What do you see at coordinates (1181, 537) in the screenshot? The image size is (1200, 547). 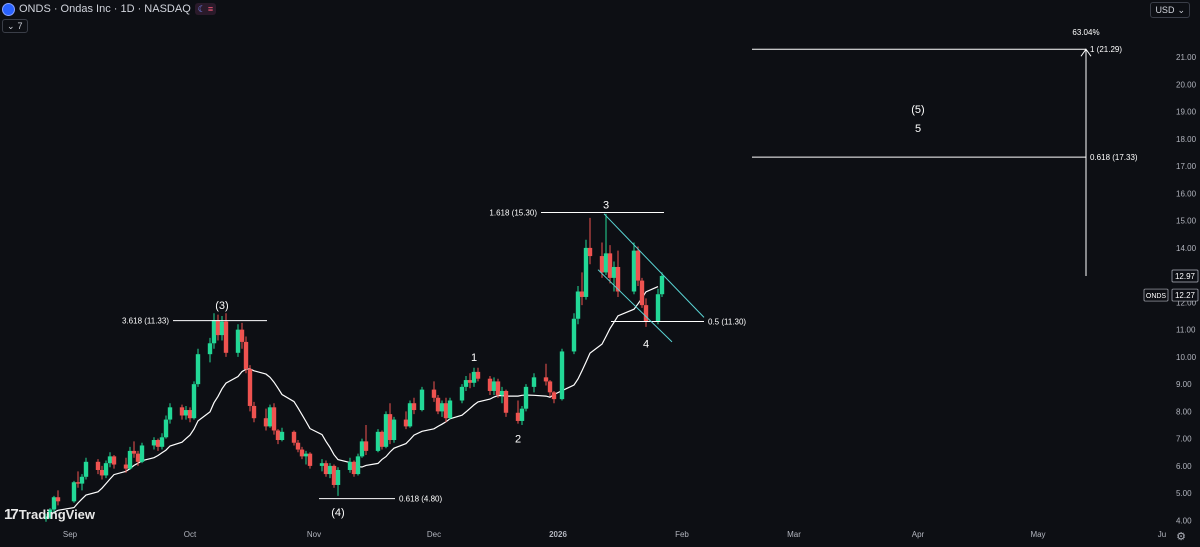 I see `gear-icon: ⚙` at bounding box center [1181, 537].